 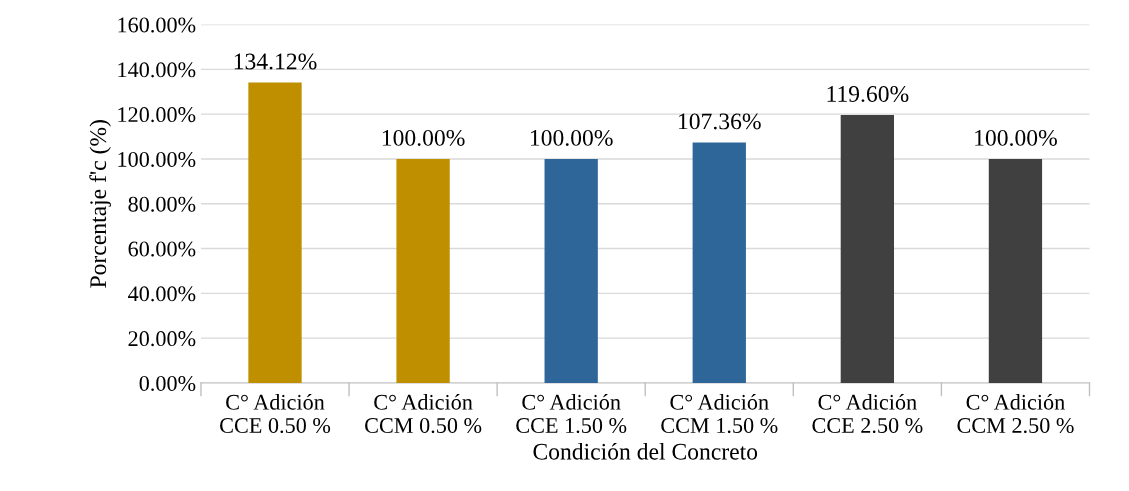 I want to click on x-tick-label: C° Adición CCM 0.50 %, so click(x=423, y=414).